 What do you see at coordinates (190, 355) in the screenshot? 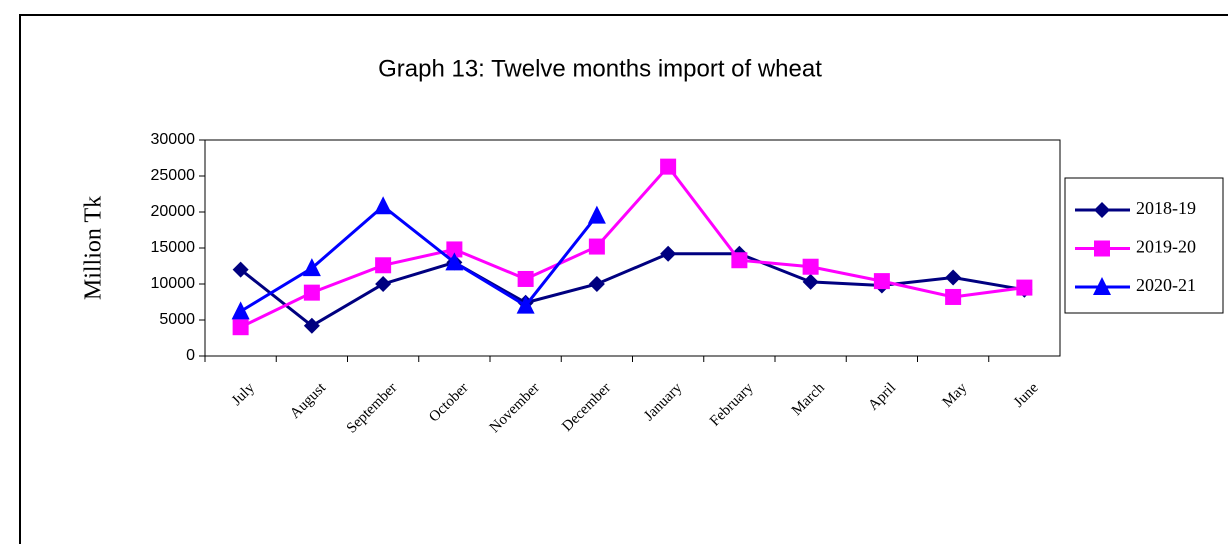
I see `y-tick-label: 0` at bounding box center [190, 355].